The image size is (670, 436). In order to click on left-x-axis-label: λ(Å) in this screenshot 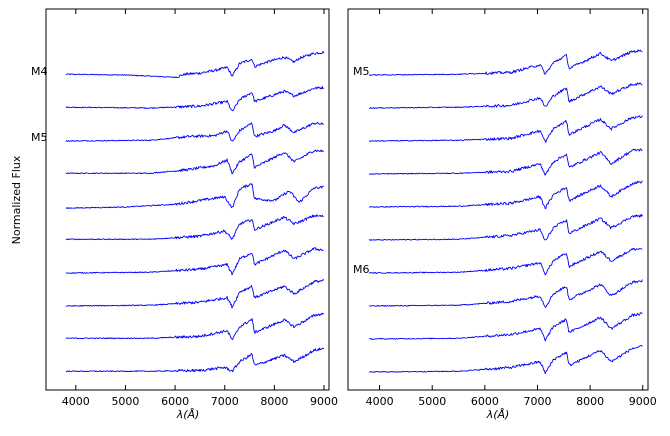, I will do `click(188, 414)`.